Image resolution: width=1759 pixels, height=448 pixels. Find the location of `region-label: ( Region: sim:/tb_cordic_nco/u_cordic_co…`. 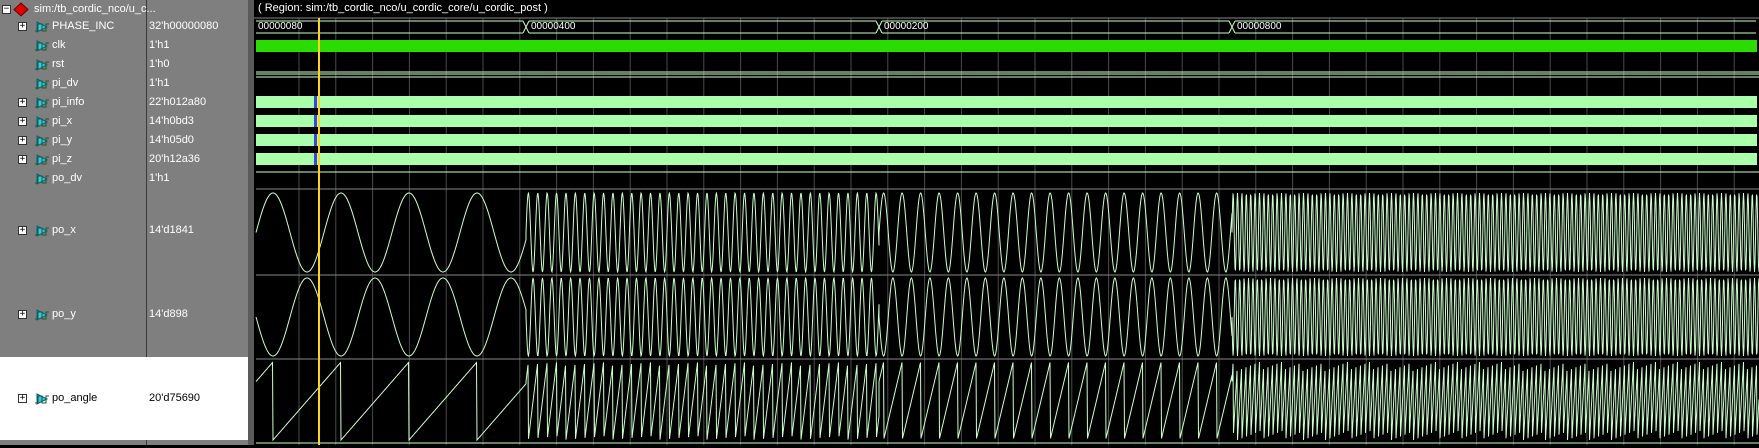

region-label: ( Region: sim:/tb_cordic_nco/u_cordic_co… is located at coordinates (403, 8).